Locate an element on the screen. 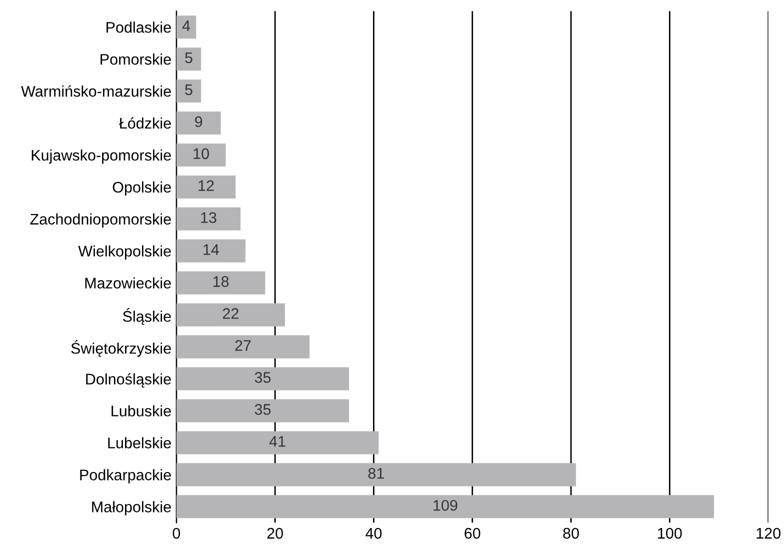 The height and width of the screenshot is (556, 784). y-tick-label: Podlaskie is located at coordinates (138, 27).